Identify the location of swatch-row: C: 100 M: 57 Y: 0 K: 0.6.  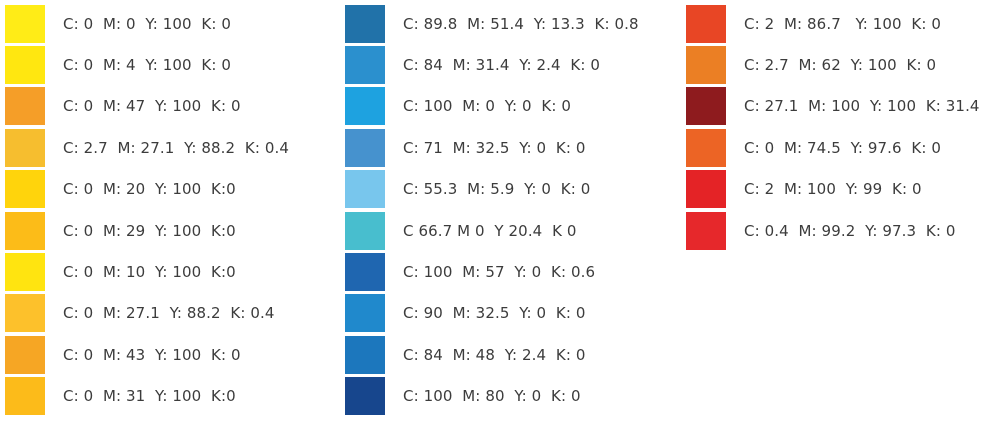
(492, 271).